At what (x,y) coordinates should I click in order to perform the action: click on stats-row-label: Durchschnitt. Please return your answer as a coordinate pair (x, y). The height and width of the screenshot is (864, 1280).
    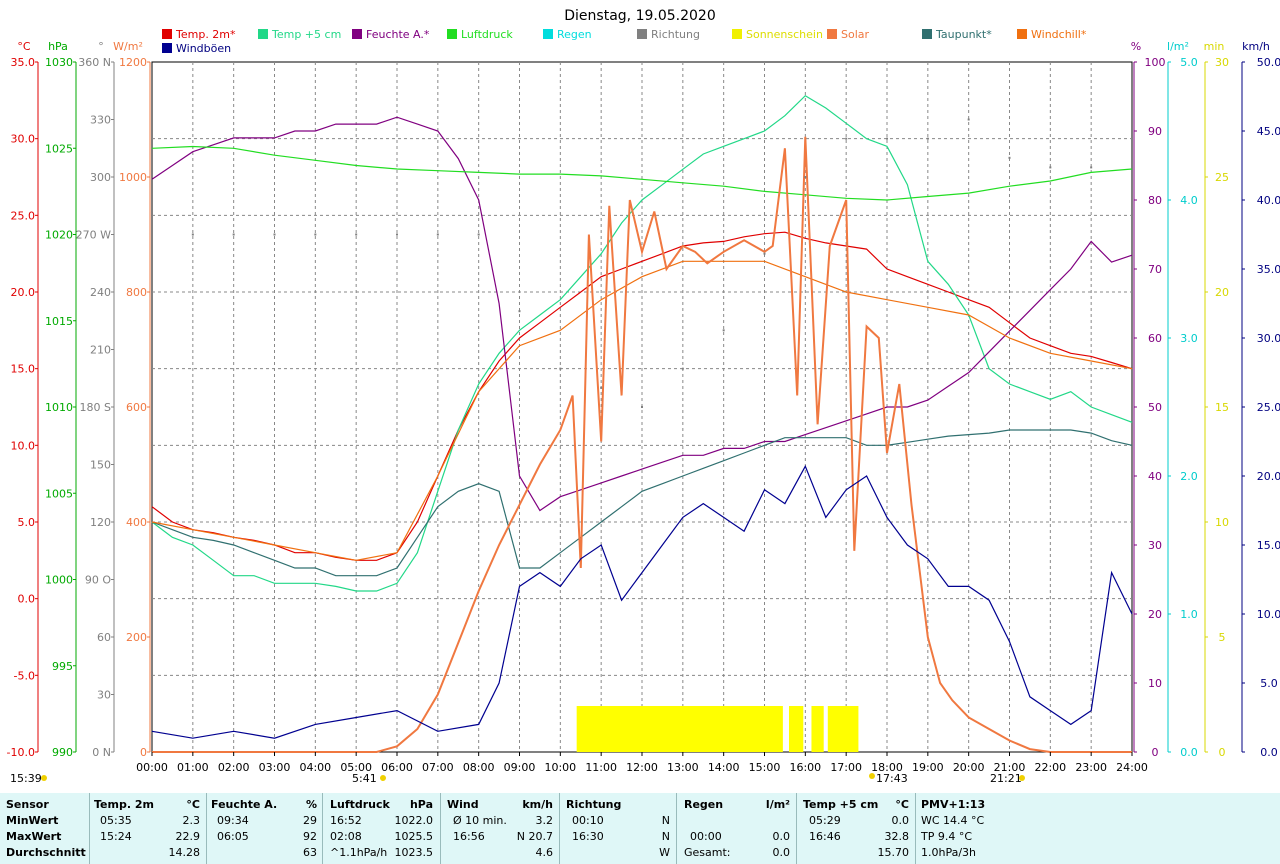
    Looking at the image, I should click on (46, 852).